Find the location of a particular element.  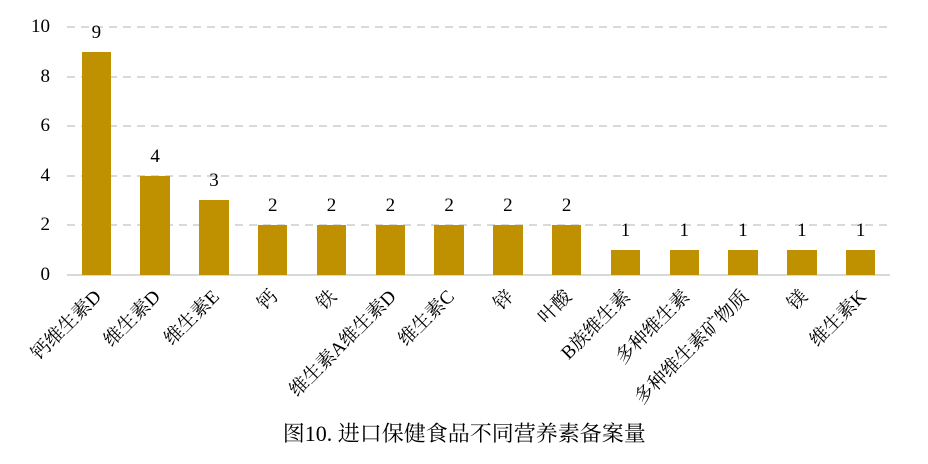

value-label-维生素D: 4 is located at coordinates (155, 156).